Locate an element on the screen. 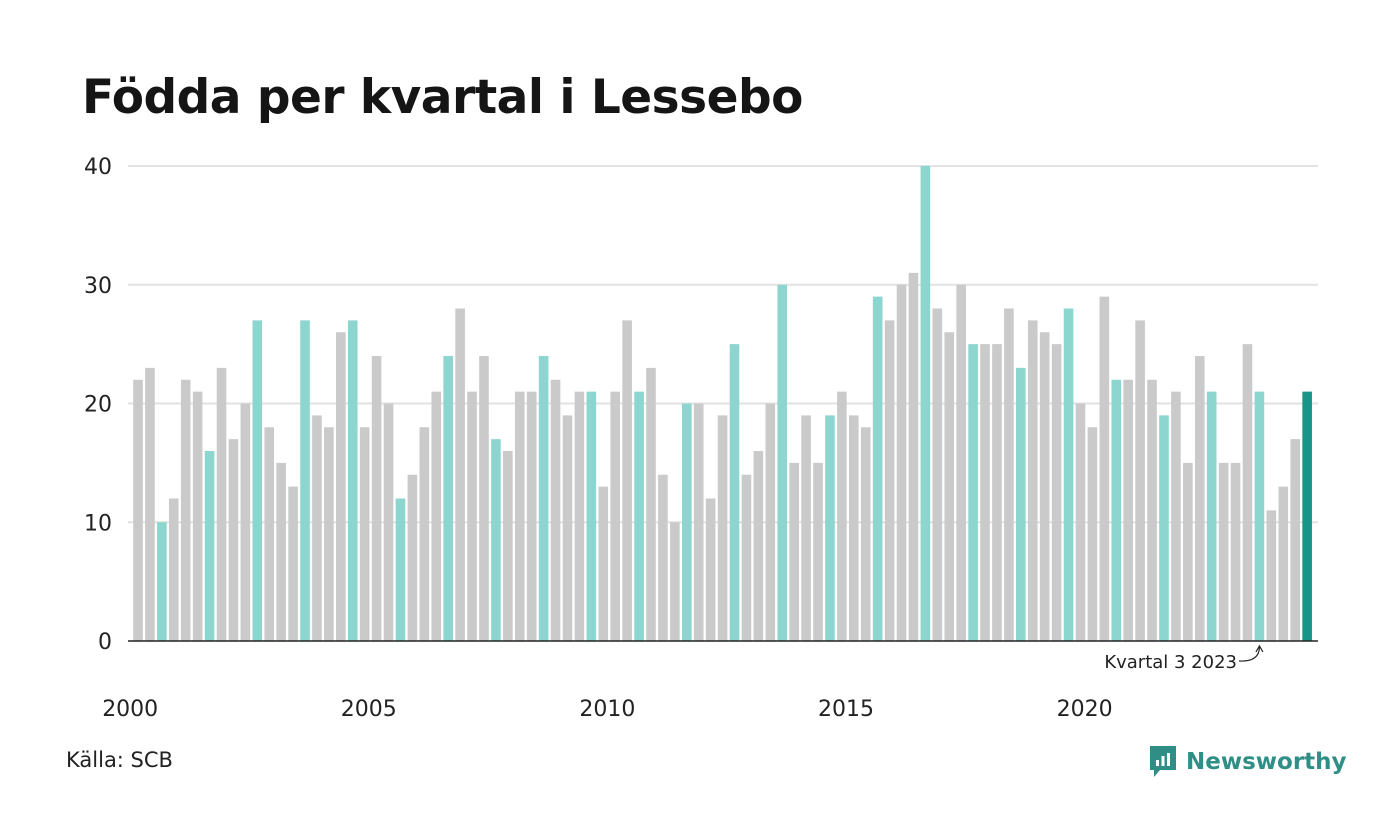  y-tick-label: 0 is located at coordinates (105, 642).